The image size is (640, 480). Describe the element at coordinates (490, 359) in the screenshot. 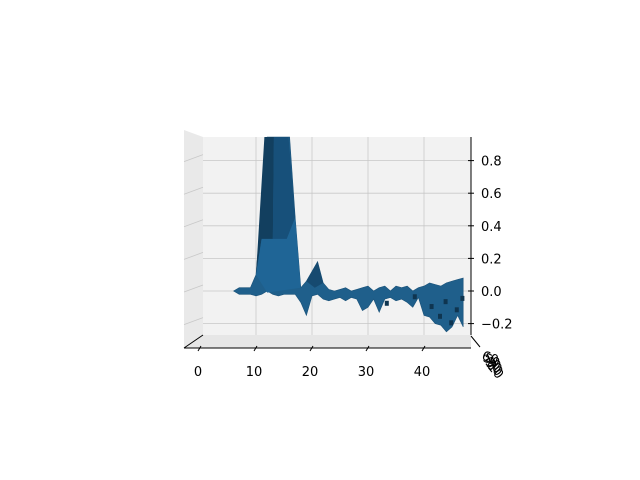

I see `y-tick-label: 60` at that location.